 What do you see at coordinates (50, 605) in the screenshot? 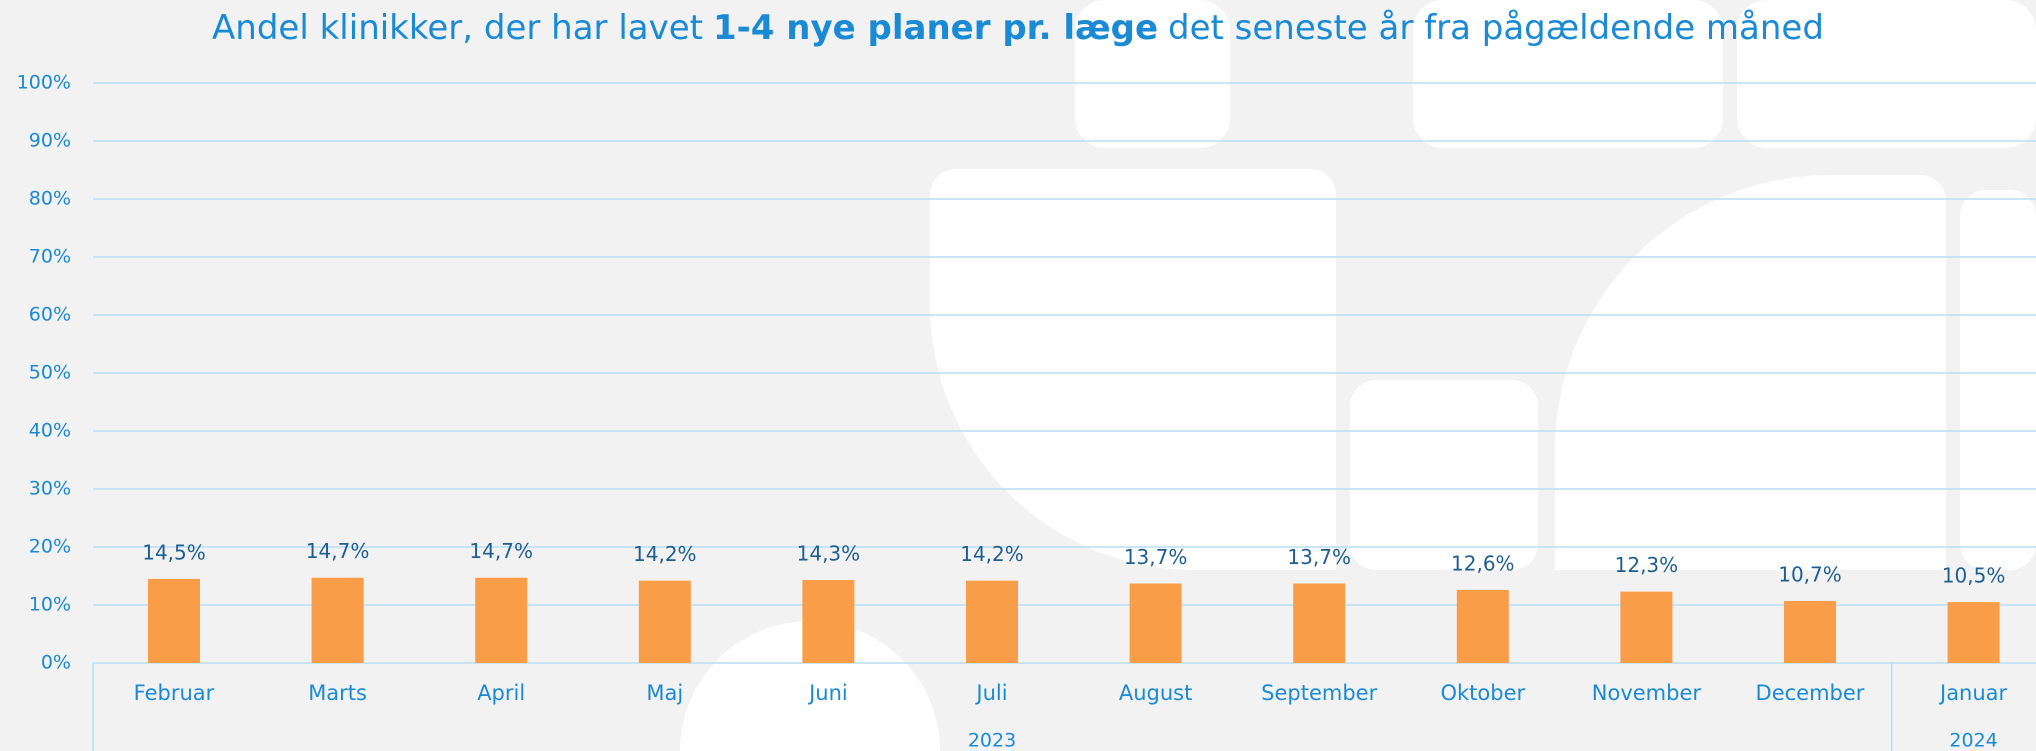
I see `y-tick-label: 10%` at bounding box center [50, 605].